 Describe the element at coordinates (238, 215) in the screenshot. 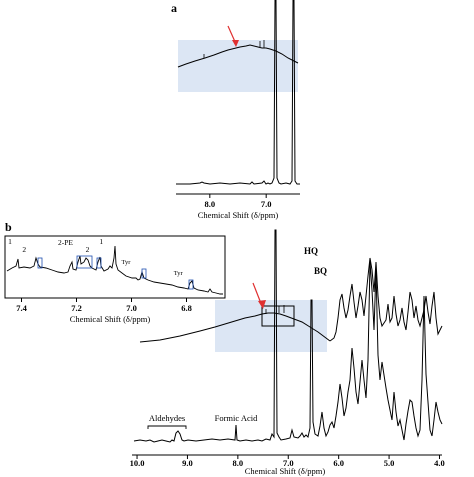

I see `panel-a-x-axis-label: Chemical Shift (δ/ppm)` at that location.